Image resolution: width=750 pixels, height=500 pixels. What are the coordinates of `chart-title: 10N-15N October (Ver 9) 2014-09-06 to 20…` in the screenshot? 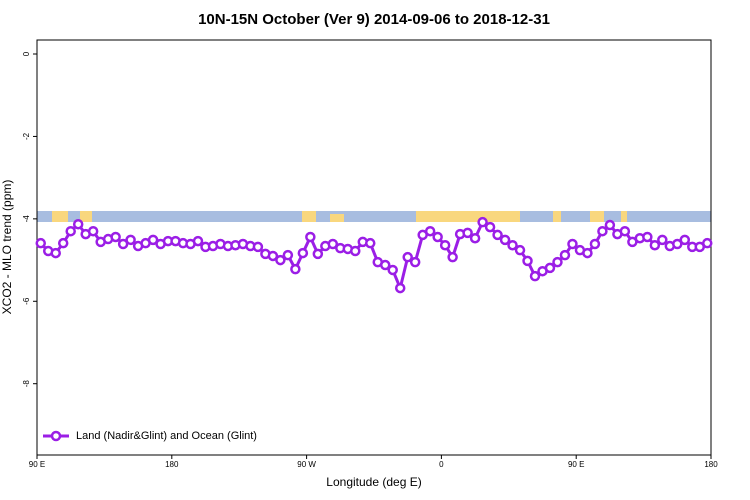 It's located at (374, 19).